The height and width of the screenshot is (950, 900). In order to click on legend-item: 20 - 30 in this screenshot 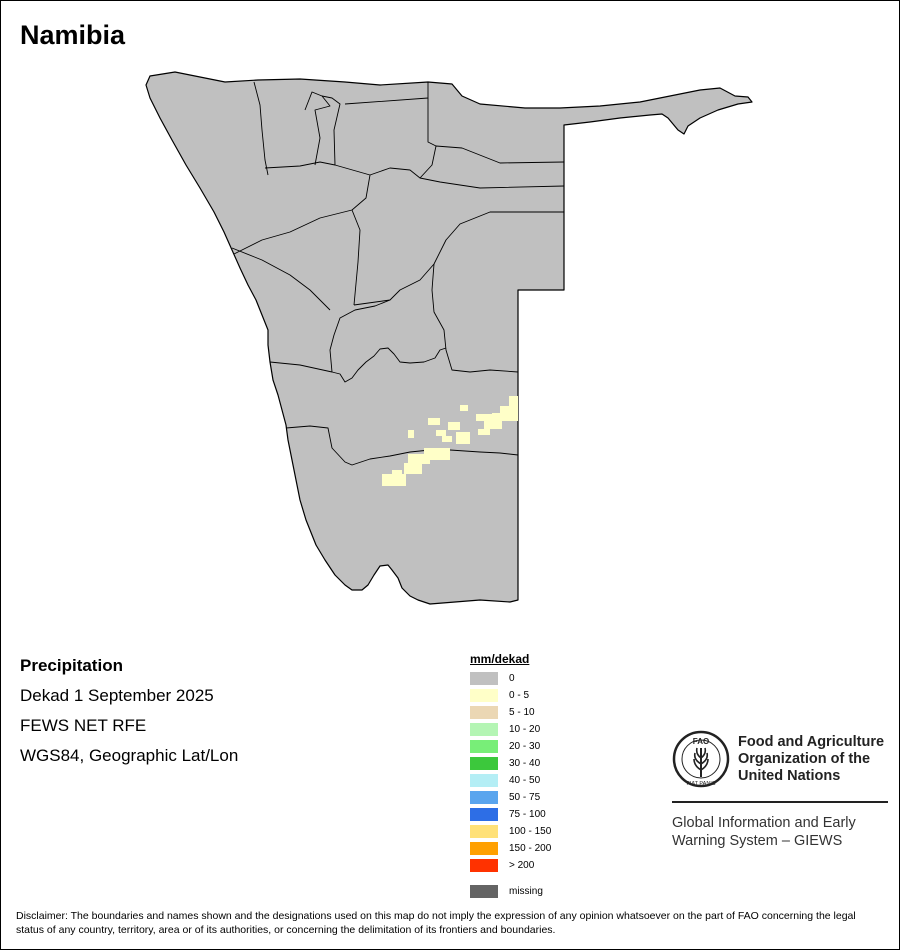, I will do `click(510, 746)`.